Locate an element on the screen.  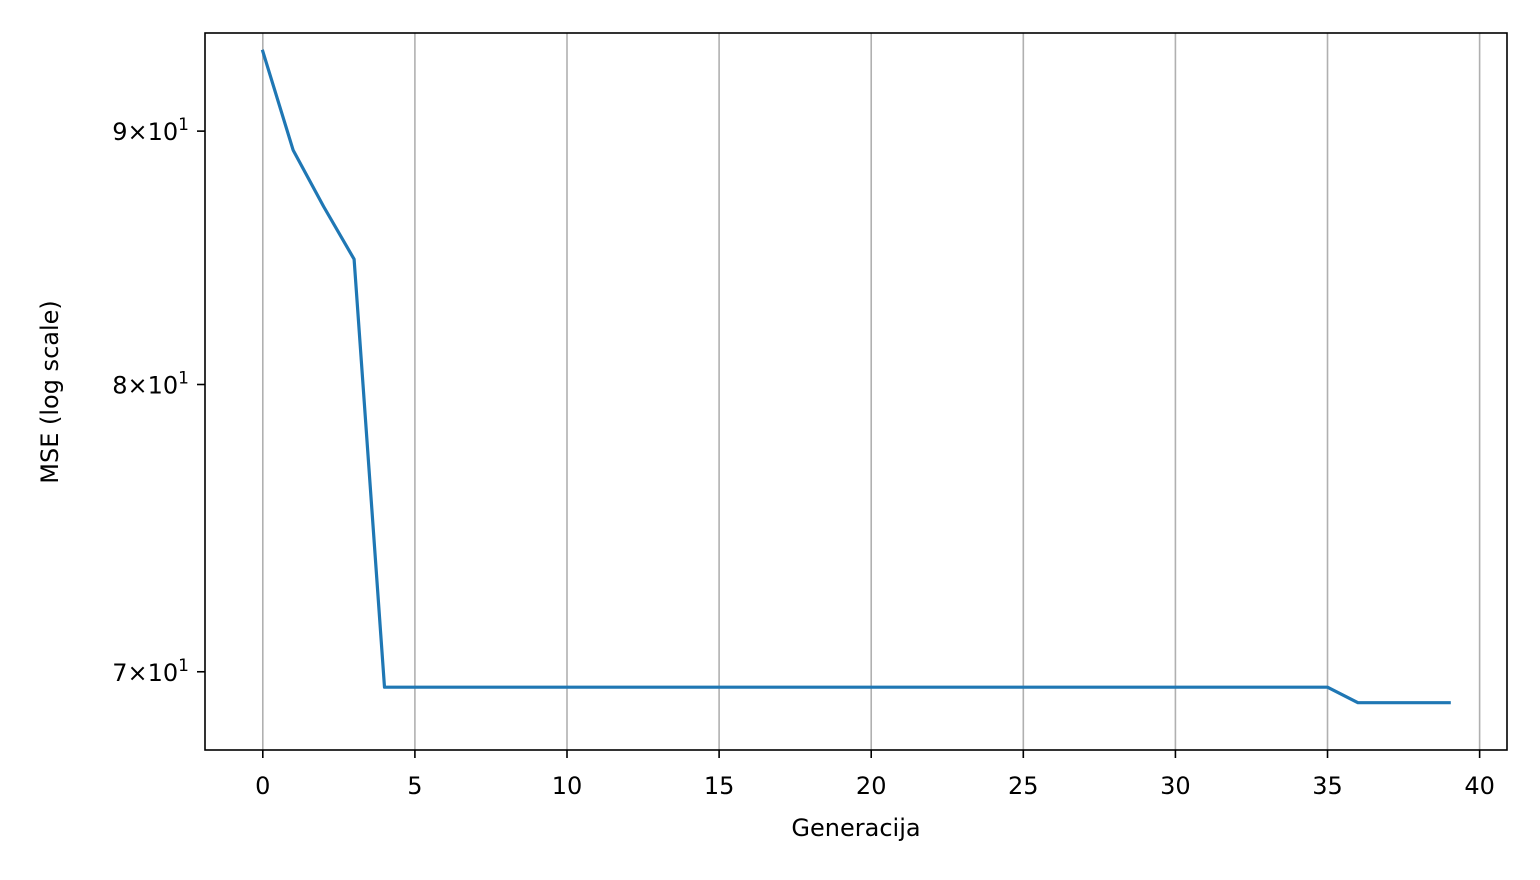
x-tick-label: 20 is located at coordinates (871, 786).